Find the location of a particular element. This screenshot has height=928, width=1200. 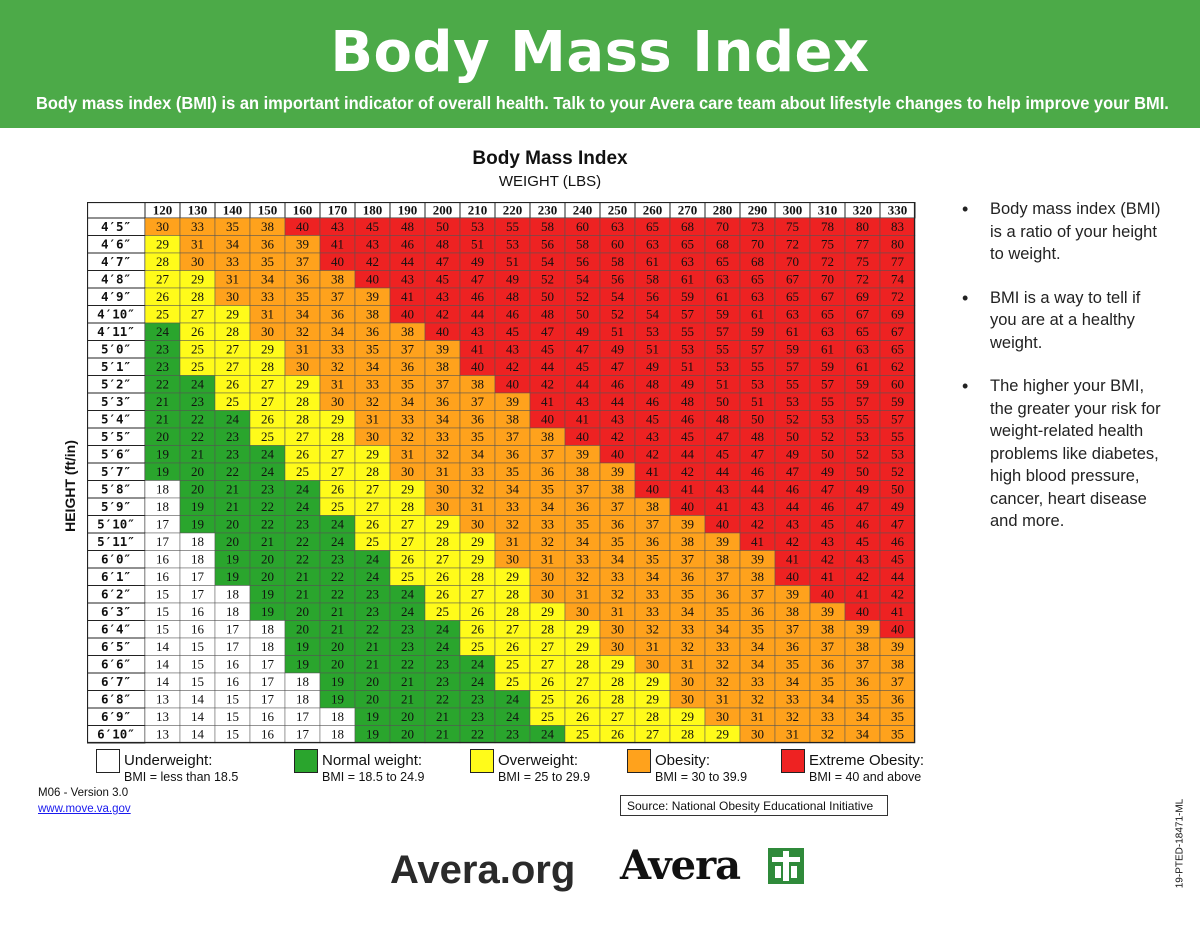

height-tick-label: 6′9″ is located at coordinates (116, 716).